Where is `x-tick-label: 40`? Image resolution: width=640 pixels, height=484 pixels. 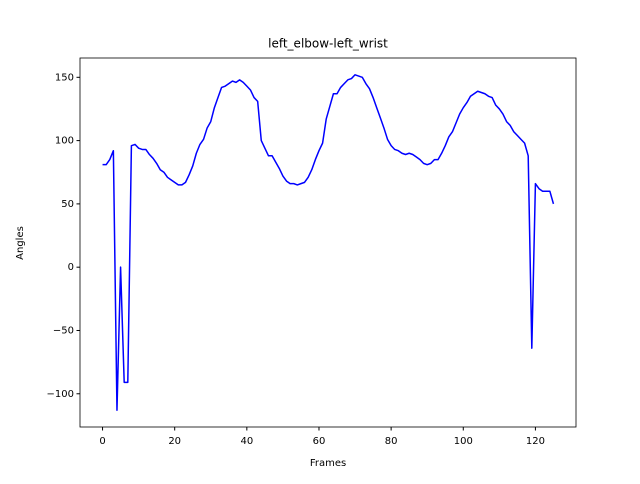 x-tick-label: 40 is located at coordinates (246, 441).